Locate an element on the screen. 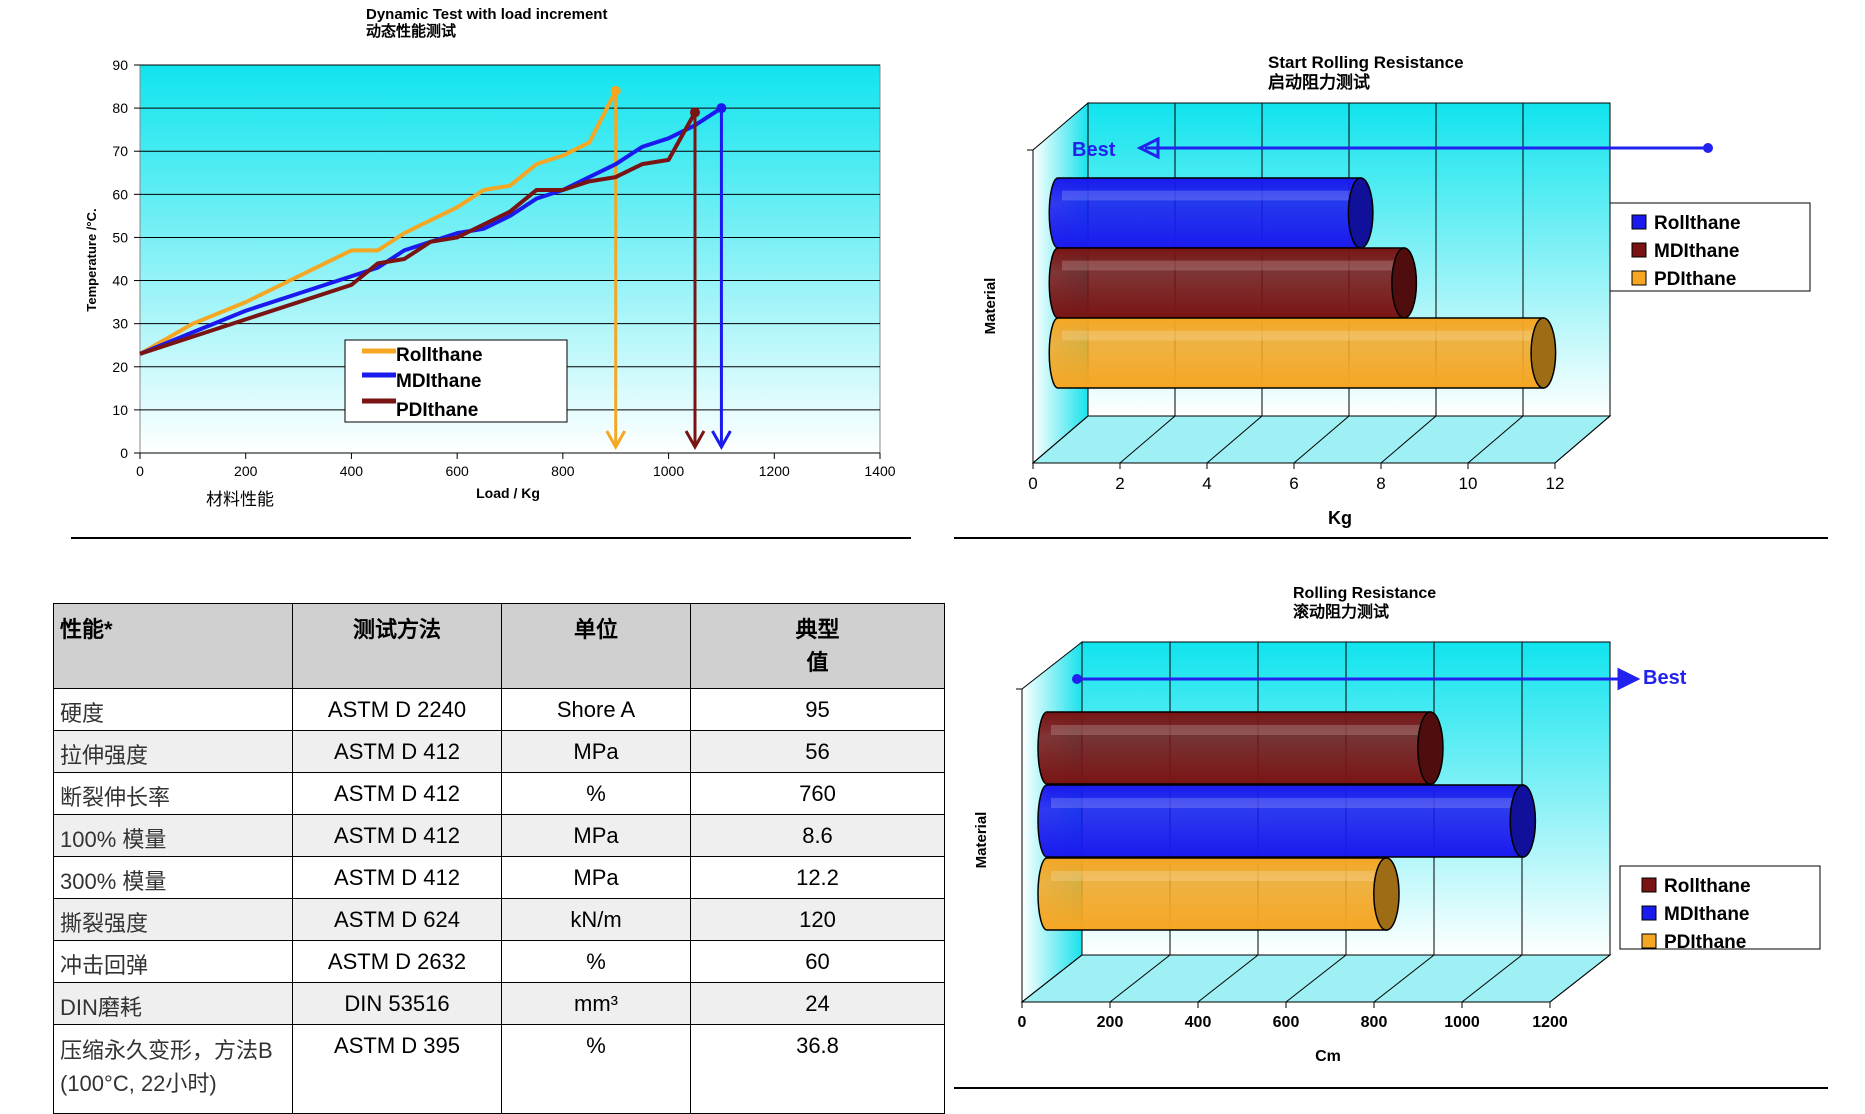  cell-value: 95 is located at coordinates (817, 709).